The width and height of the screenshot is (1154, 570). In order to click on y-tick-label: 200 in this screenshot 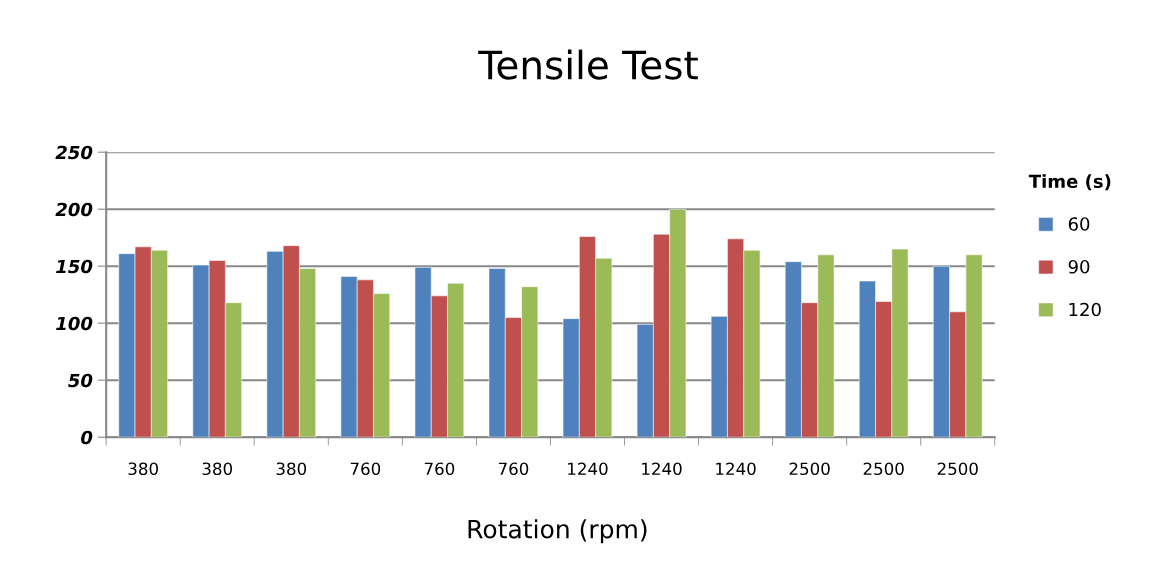, I will do `click(74, 209)`.